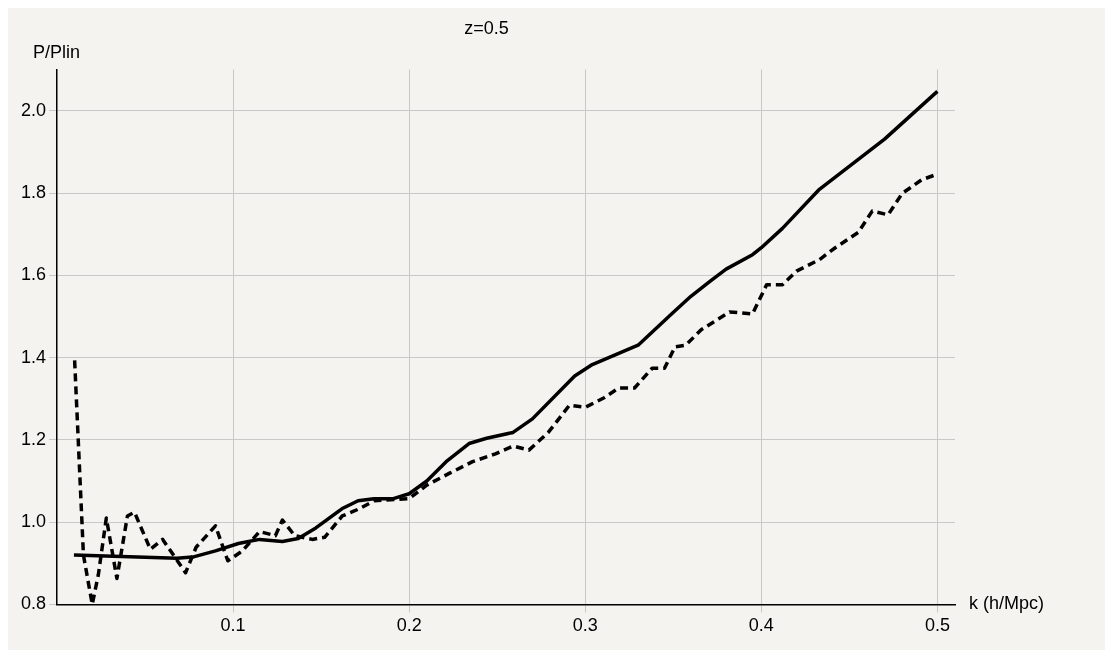  Describe the element at coordinates (486, 27) in the screenshot. I see `chart-title: z=0.5` at that location.